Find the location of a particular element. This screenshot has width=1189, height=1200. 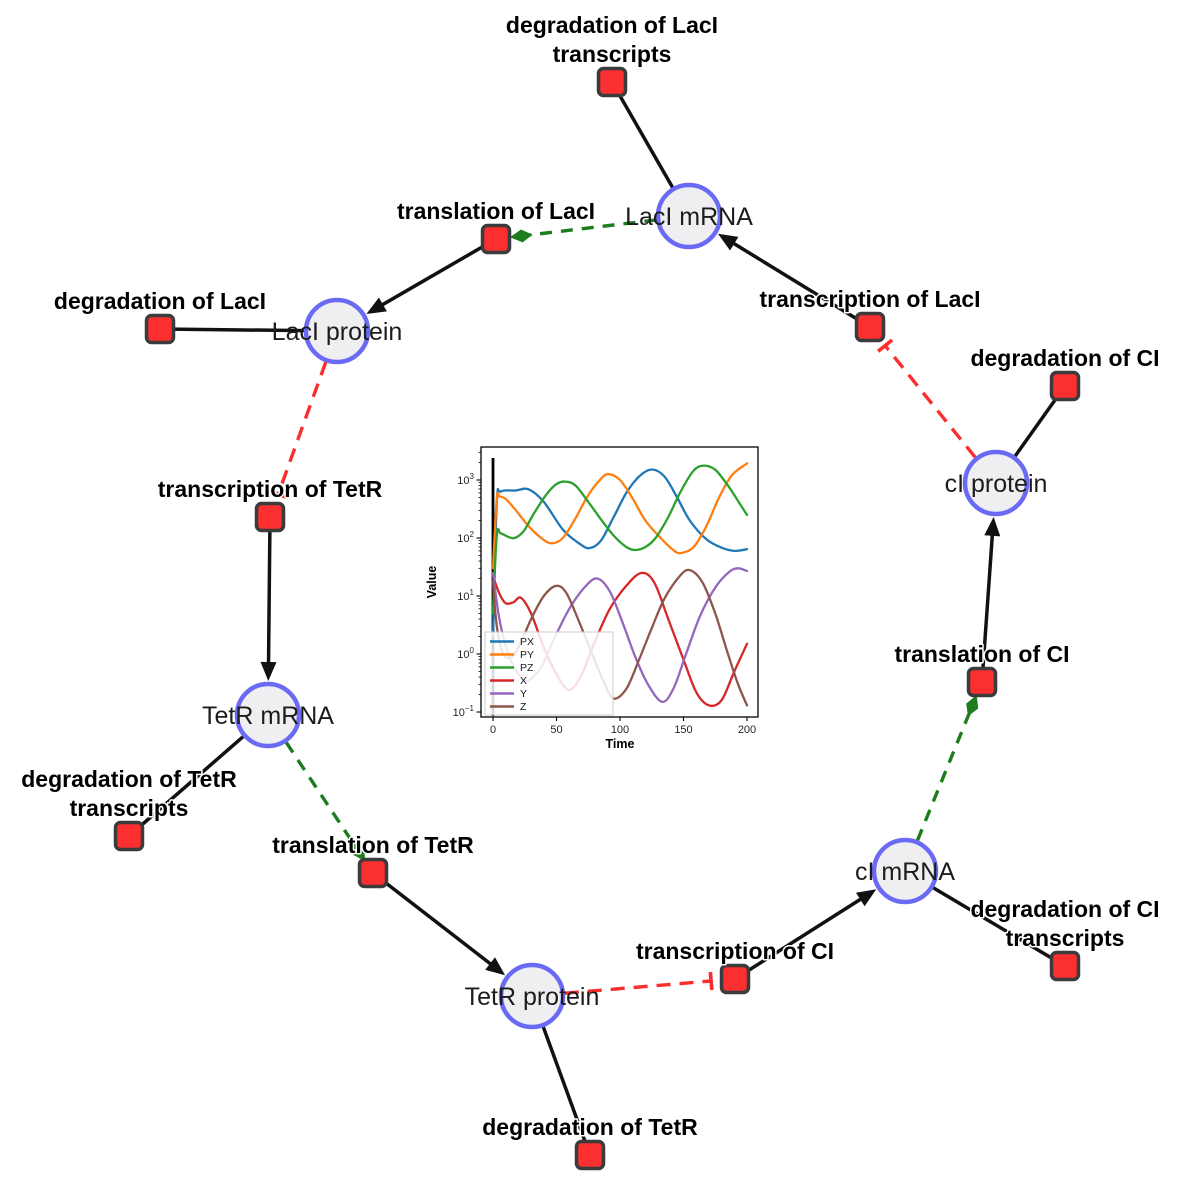

reaction-label-deg-ci-transcripts: degradation of CI is located at coordinates (1064, 909).